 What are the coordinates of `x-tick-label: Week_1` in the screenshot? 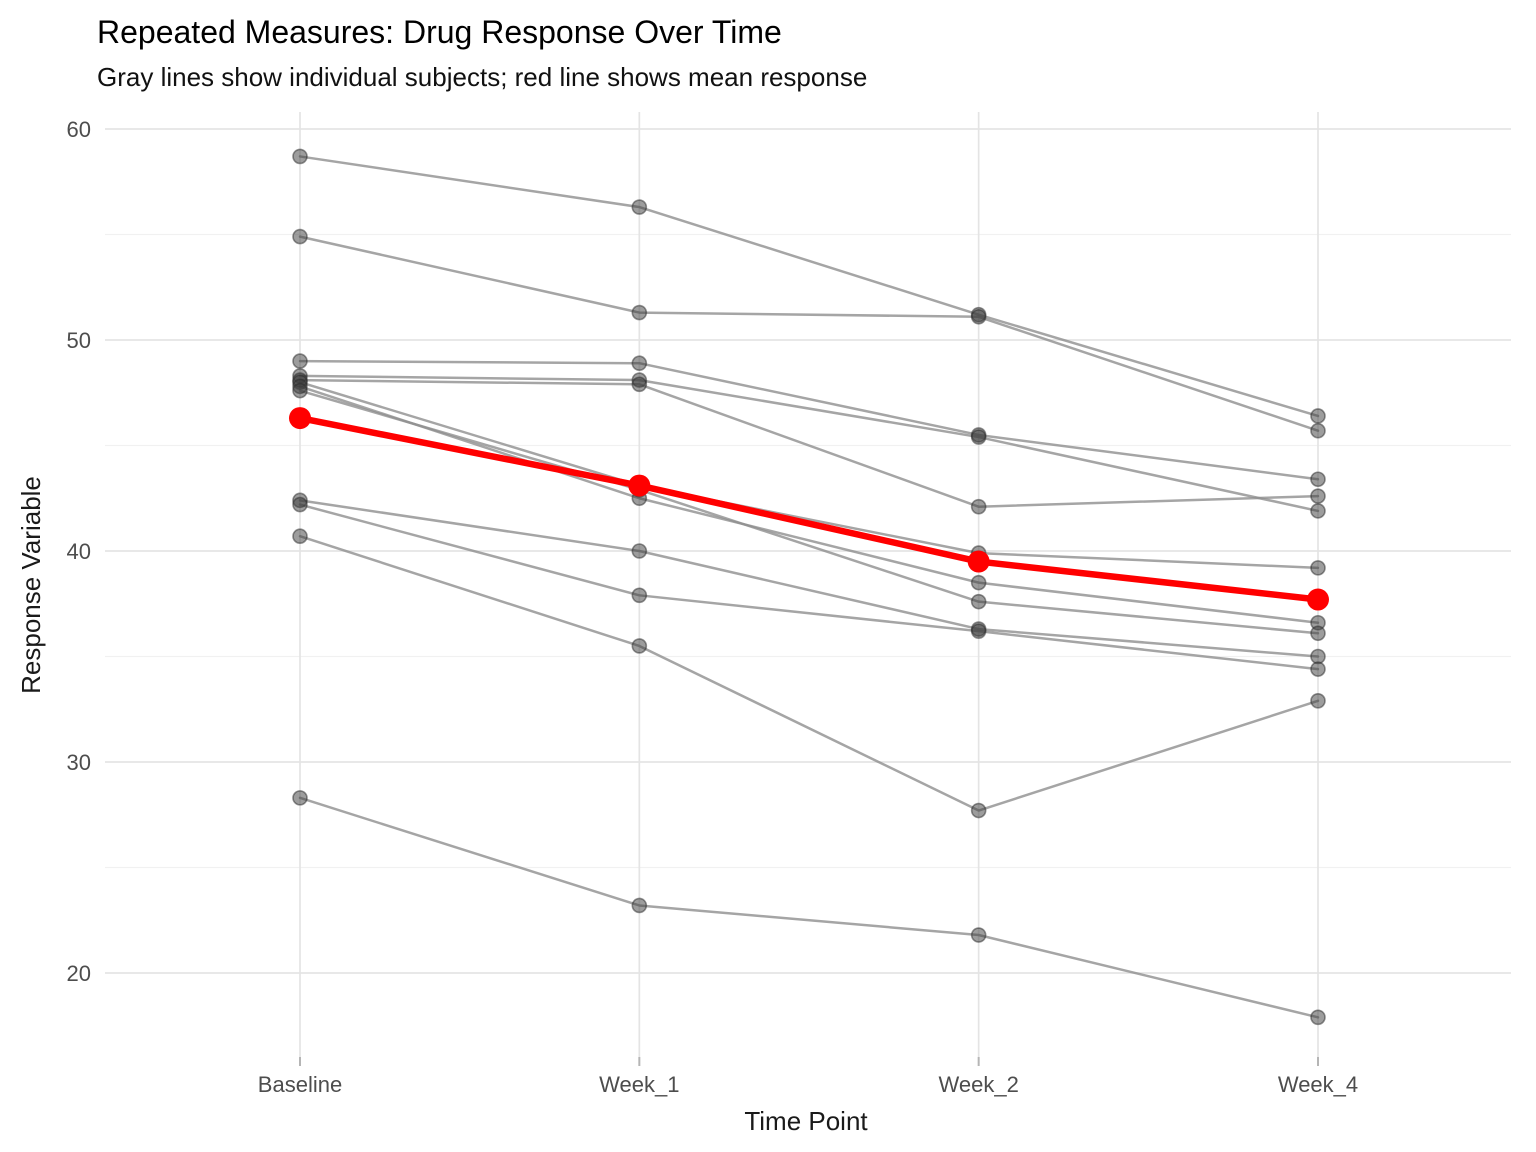 It's located at (639, 1084).